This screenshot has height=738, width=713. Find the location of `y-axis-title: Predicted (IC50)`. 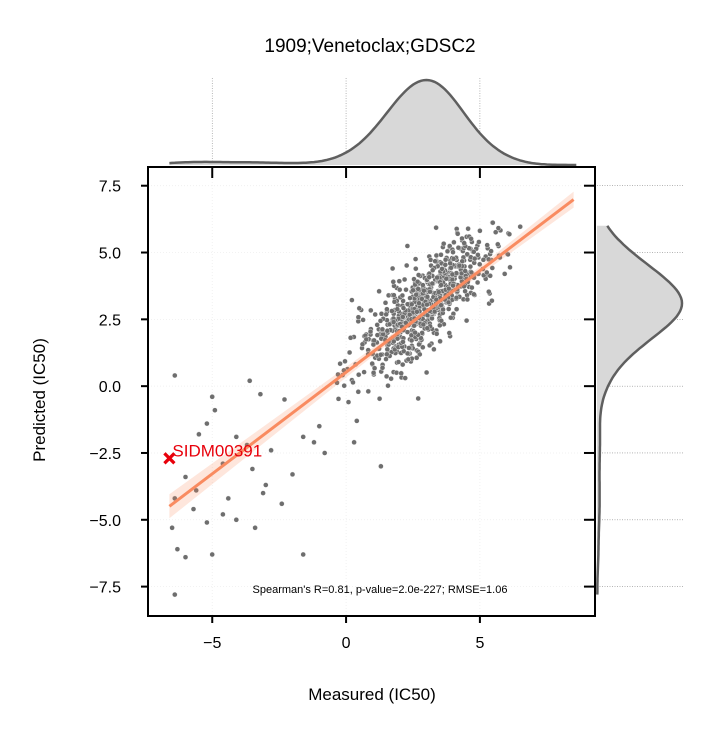

y-axis-title: Predicted (IC50) is located at coordinates (39, 400).